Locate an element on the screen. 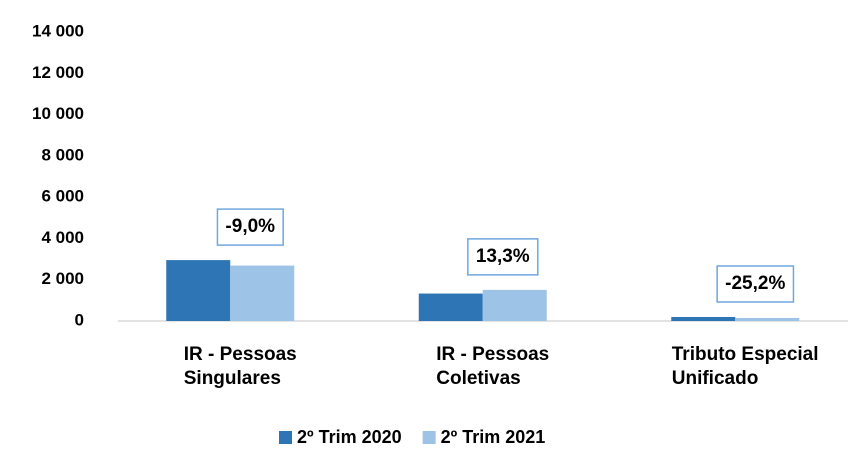 This screenshot has width=848, height=449. legend-label: 2º Trim 2021 is located at coordinates (493, 437).